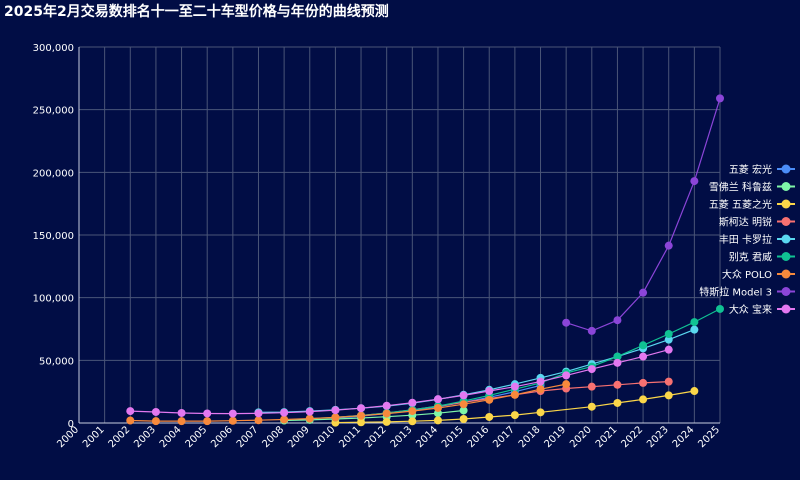 This screenshot has width=800, height=480. I want to click on x-tick-label: 2020, so click(581, 437).